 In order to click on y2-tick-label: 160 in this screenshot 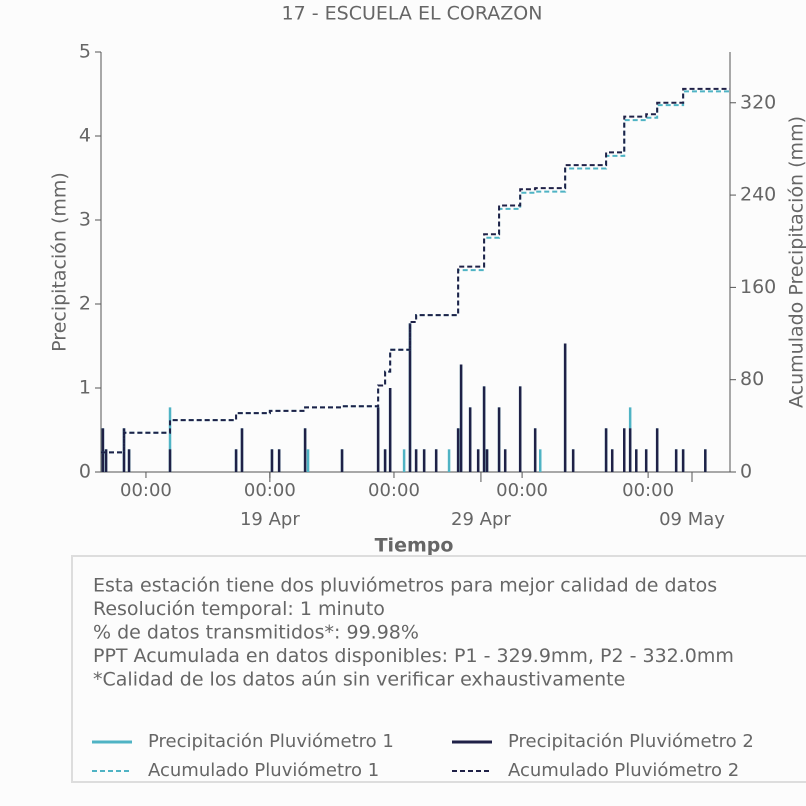, I will do `click(758, 287)`.